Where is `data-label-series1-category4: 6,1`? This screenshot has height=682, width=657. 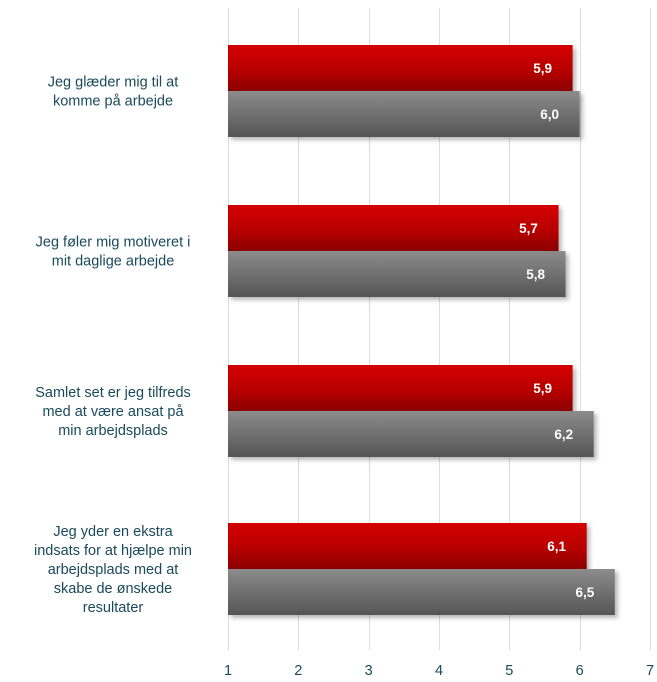 data-label-series1-category4: 6,1 is located at coordinates (556, 546).